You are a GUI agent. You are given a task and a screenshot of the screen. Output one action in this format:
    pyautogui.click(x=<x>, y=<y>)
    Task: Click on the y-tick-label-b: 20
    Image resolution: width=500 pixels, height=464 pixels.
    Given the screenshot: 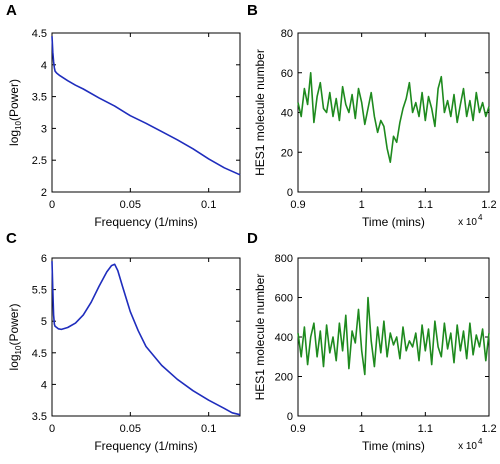 What is the action you would take?
    pyautogui.click(x=287, y=153)
    